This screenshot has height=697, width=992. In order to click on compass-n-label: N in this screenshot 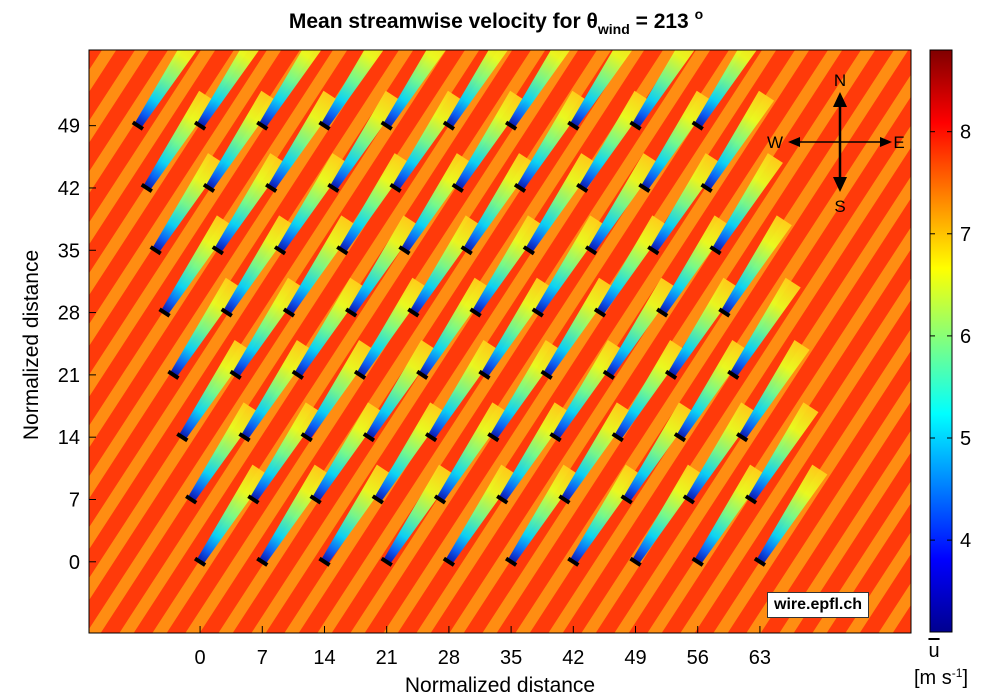, I will do `click(840, 80)`.